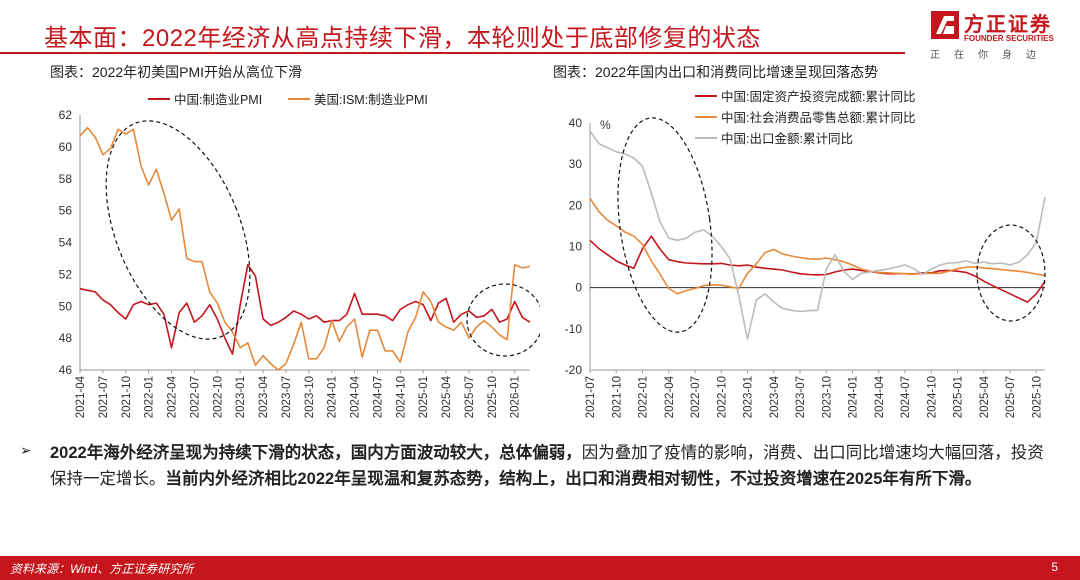 This screenshot has height=580, width=1080. What do you see at coordinates (378, 397) in the screenshot?
I see `chart1-x-tick-label: 2024-07` at bounding box center [378, 397].